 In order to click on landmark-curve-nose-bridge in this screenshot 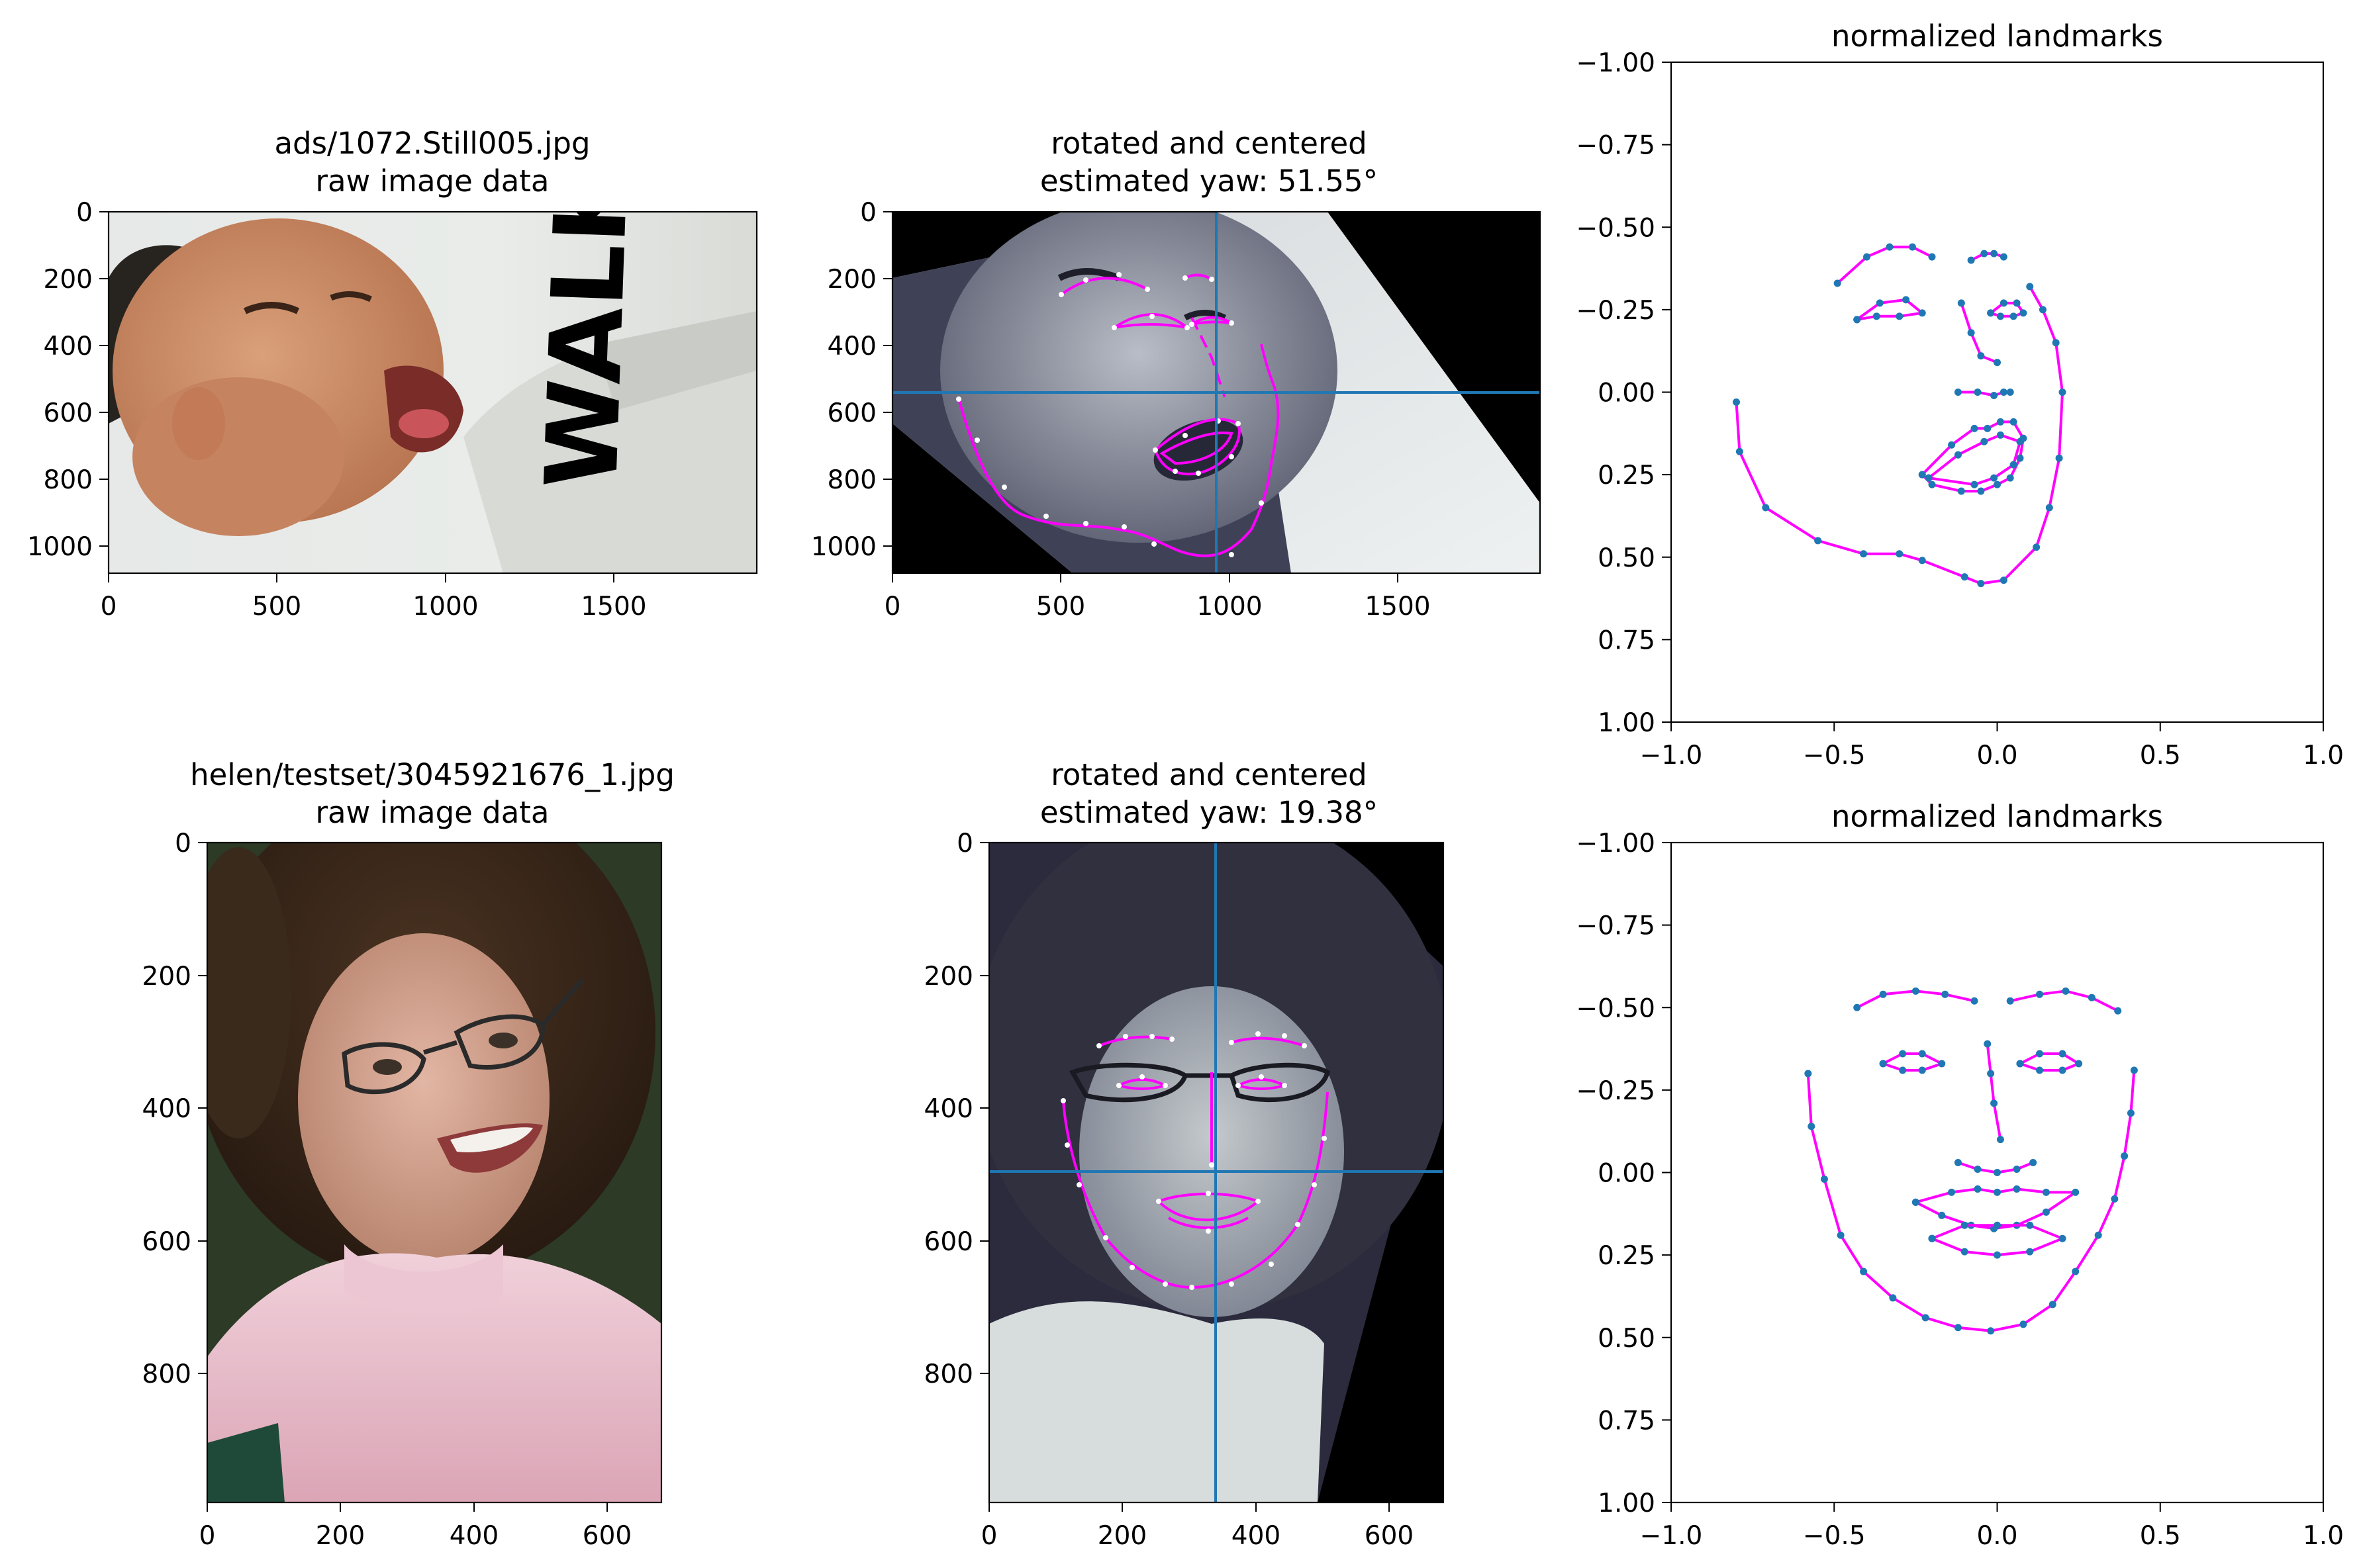, I will do `click(1979, 333)`.